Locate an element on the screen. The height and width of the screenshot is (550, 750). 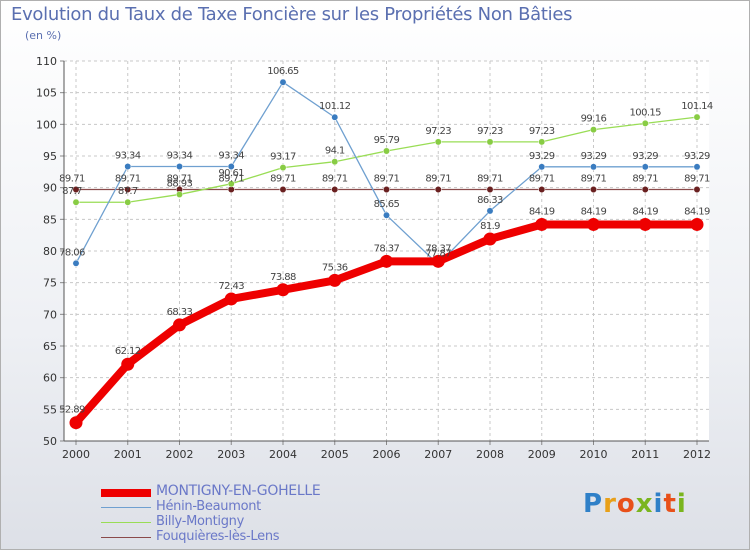
x-tick-label: 2008 is located at coordinates (490, 454).